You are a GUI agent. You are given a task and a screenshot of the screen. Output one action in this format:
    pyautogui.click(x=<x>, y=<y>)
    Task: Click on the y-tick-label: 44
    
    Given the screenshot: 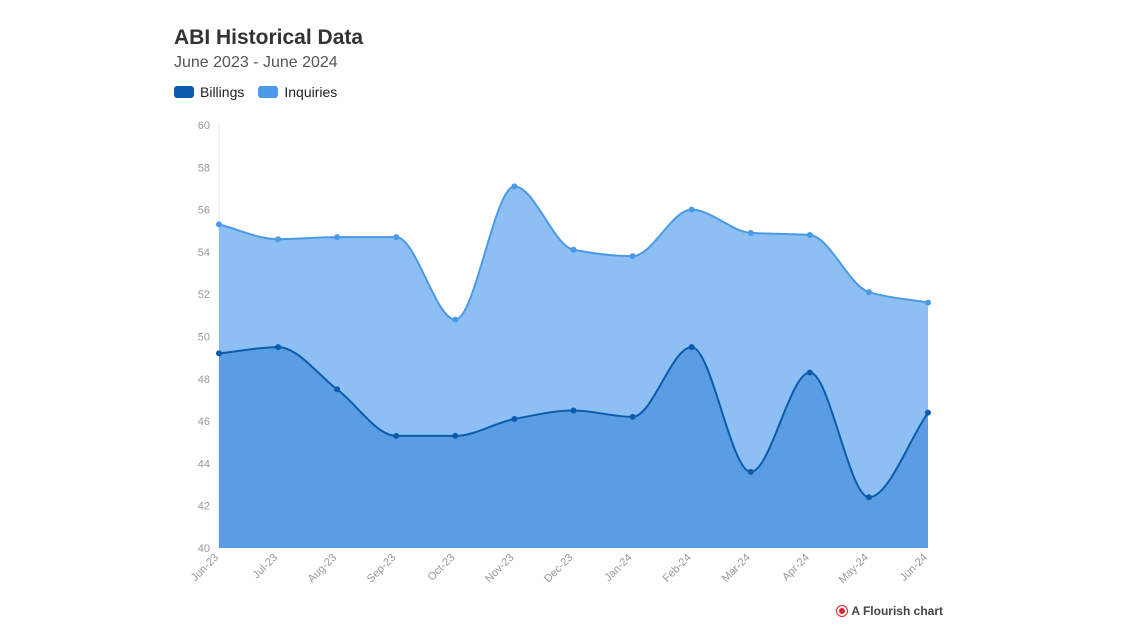 What is the action you would take?
    pyautogui.click(x=204, y=464)
    